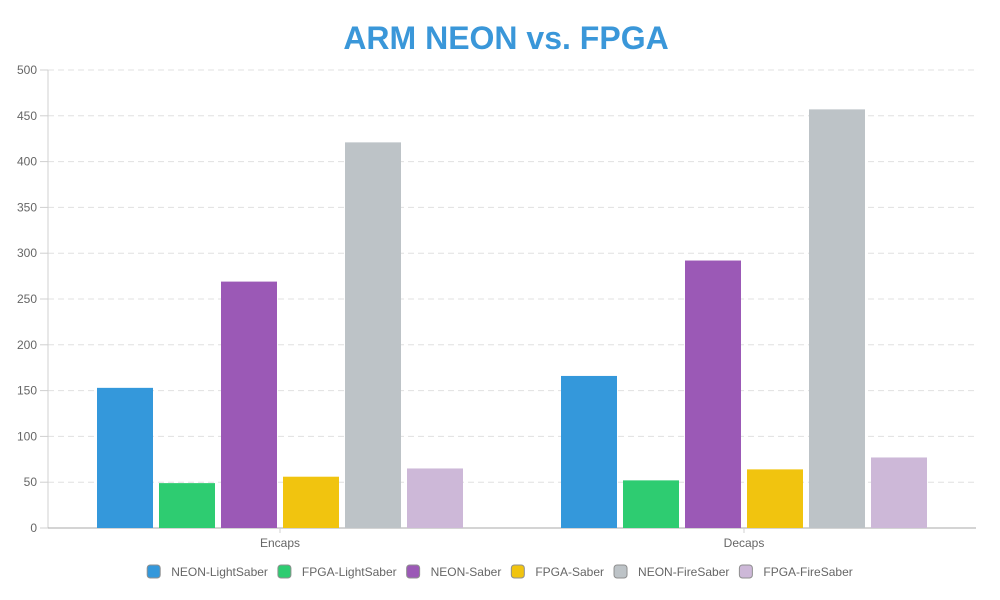 Image resolution: width=1000 pixels, height=600 pixels. Describe the element at coordinates (589, 451) in the screenshot. I see `bar-neon-lightsaber-decaps` at that location.